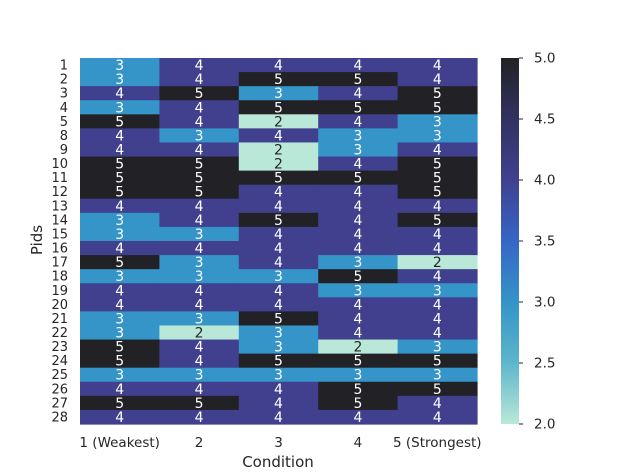 This screenshot has height=476, width=640. Describe the element at coordinates (59, 249) in the screenshot. I see `y-tick-label: 16` at that location.